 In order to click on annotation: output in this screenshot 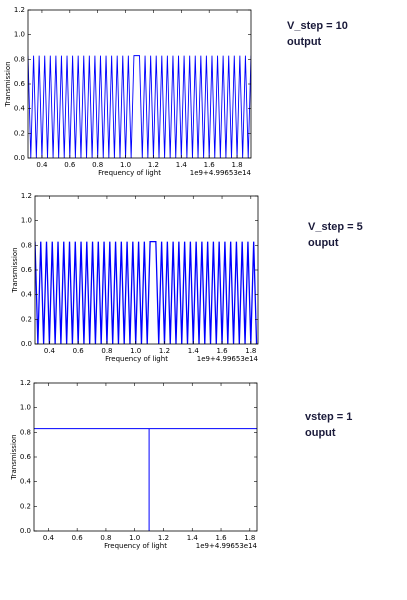, I will do `click(304, 42)`.